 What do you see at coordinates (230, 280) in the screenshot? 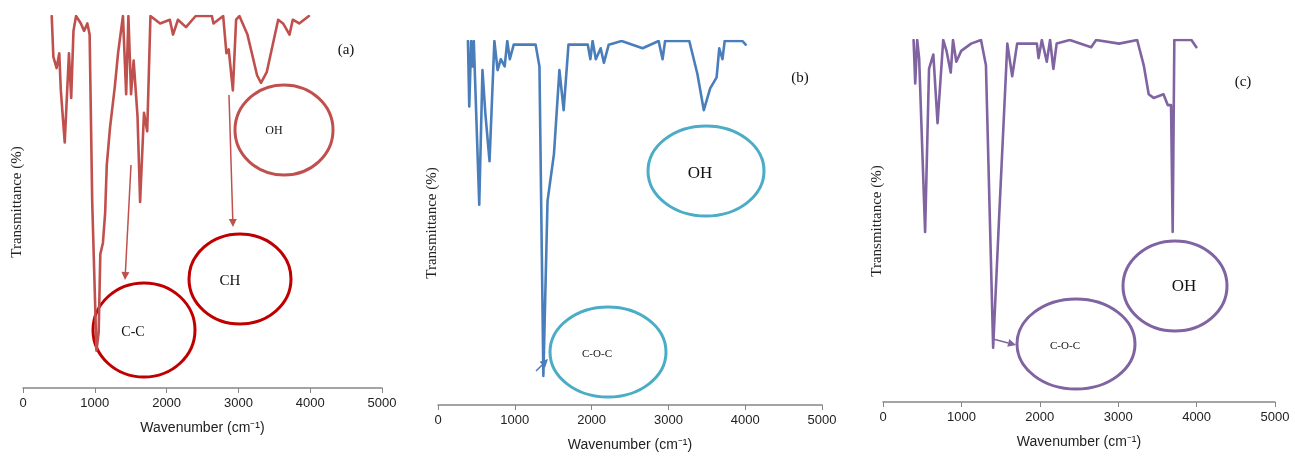
I see `annotation: CH` at bounding box center [230, 280].